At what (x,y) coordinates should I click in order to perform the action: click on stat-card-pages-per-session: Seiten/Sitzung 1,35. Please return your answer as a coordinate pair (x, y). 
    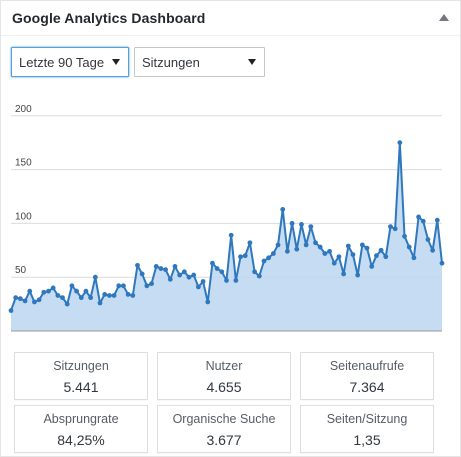
    Looking at the image, I should click on (367, 429).